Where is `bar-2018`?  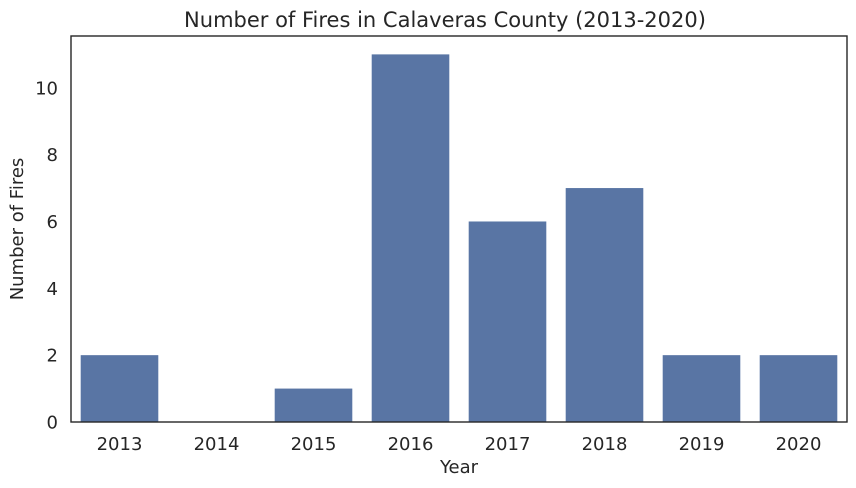 bar-2018 is located at coordinates (604, 305).